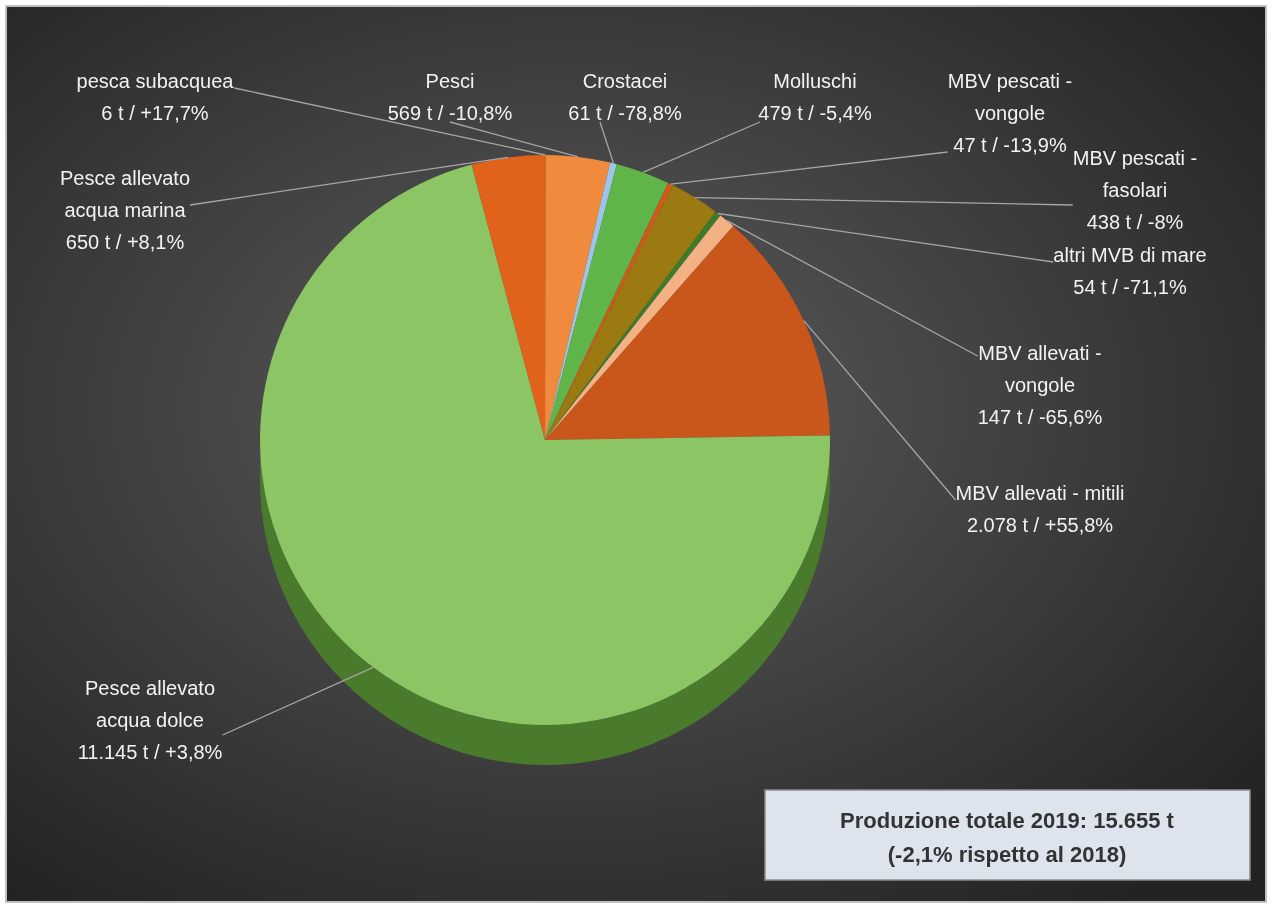 This screenshot has height=908, width=1272. Describe the element at coordinates (1040, 417) in the screenshot. I see `data-label: 147 t / -65,6%` at that location.